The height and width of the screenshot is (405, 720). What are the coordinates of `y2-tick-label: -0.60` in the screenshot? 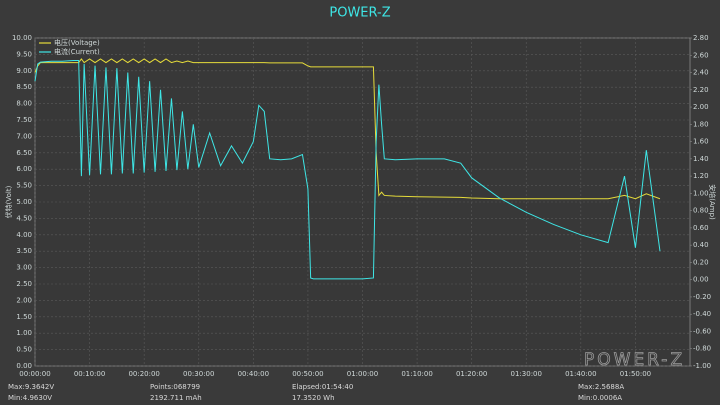 It's located at (702, 331).